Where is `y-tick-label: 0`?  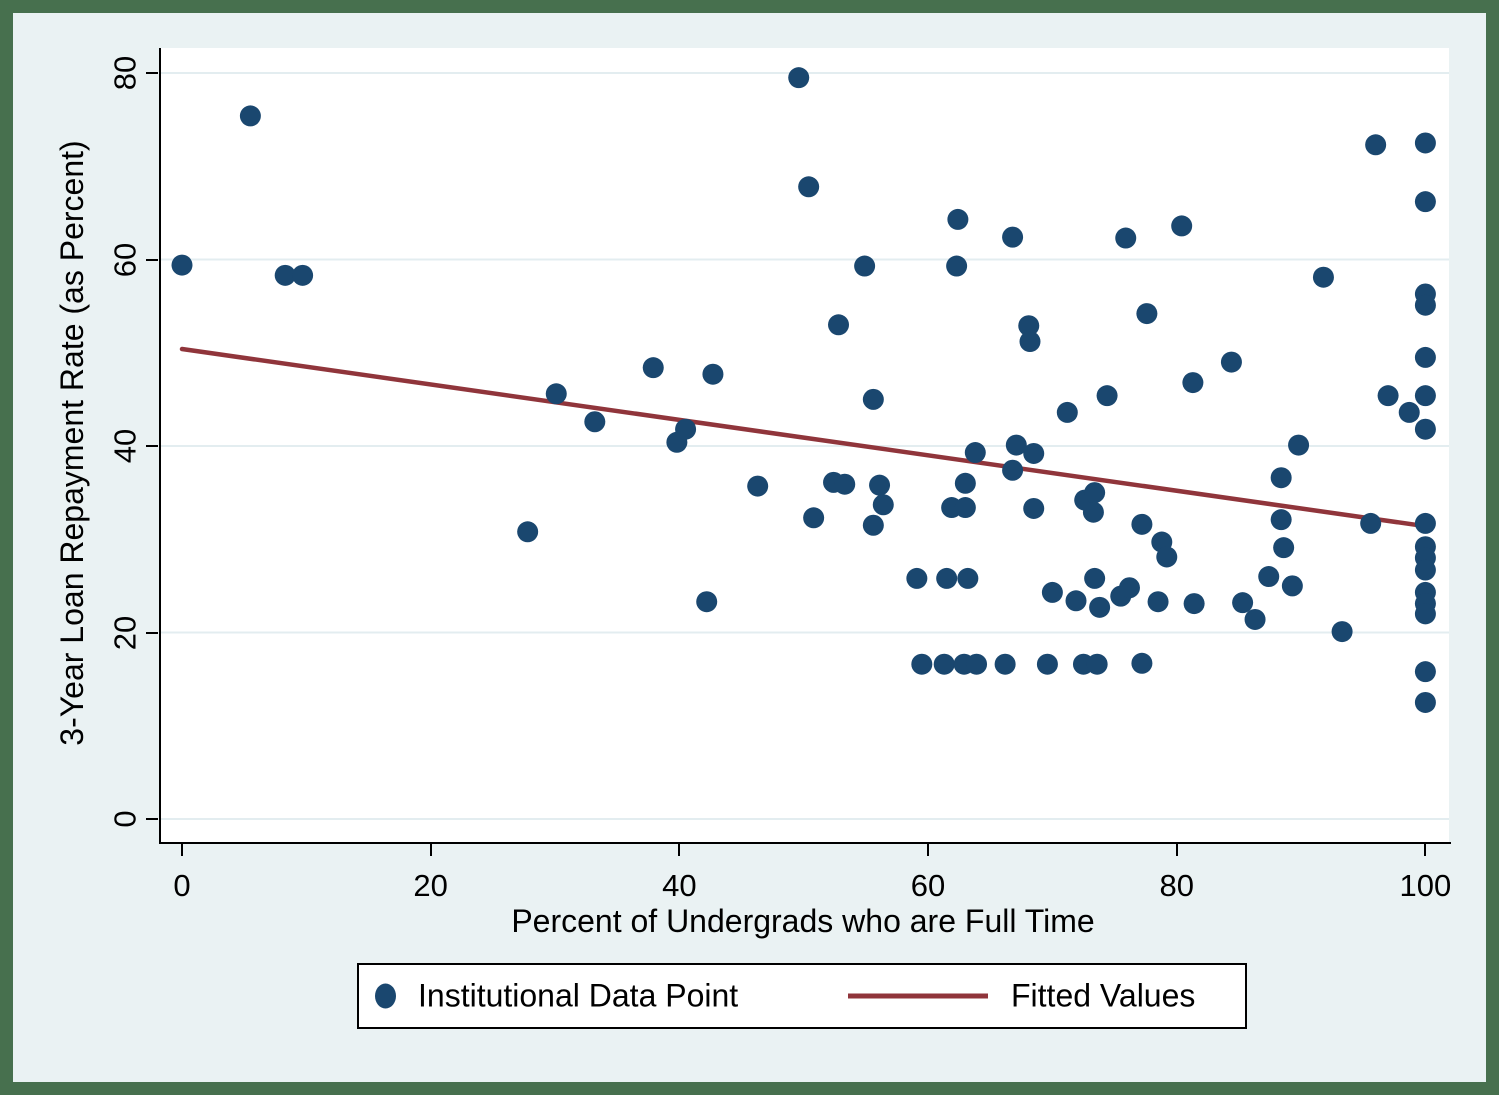 y-tick-label: 0 is located at coordinates (125, 819).